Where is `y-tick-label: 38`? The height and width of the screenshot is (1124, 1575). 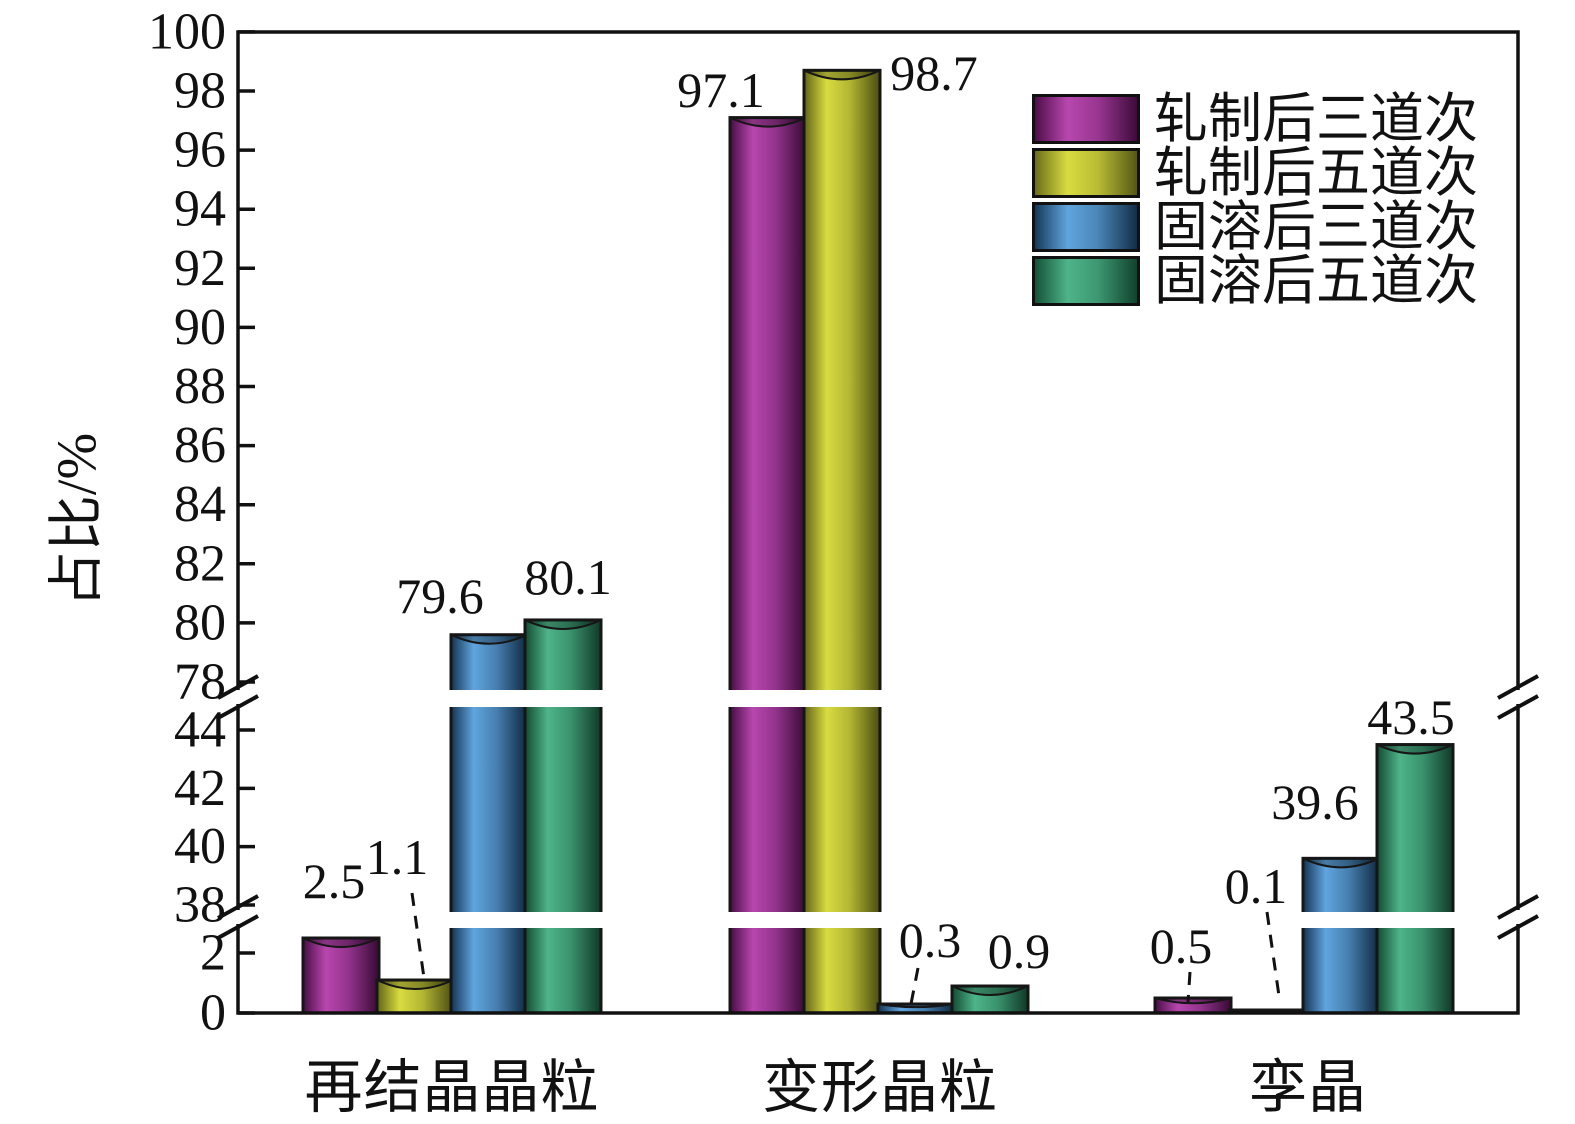 y-tick-label: 38 is located at coordinates (200, 905).